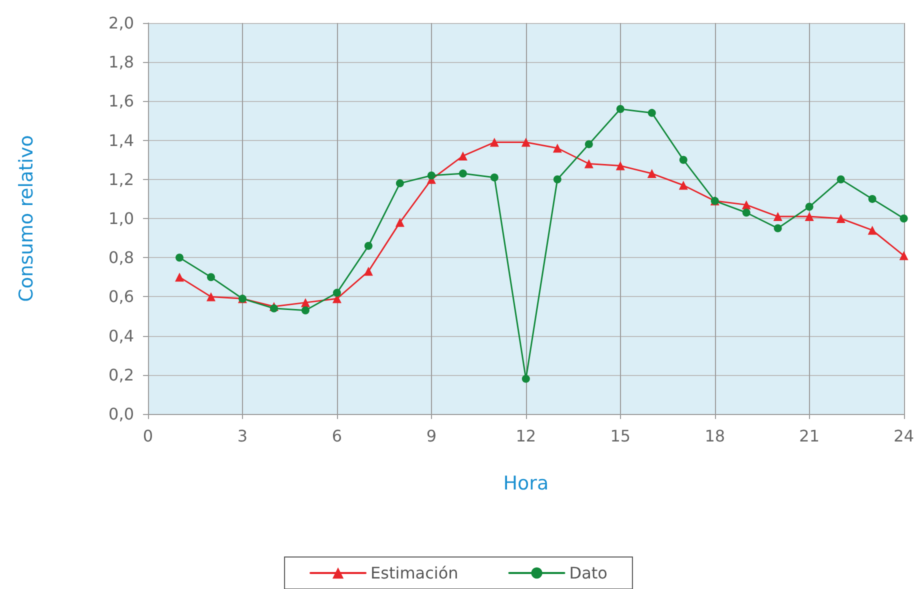  I want to click on y-tick-label: 1,4, so click(121, 140).